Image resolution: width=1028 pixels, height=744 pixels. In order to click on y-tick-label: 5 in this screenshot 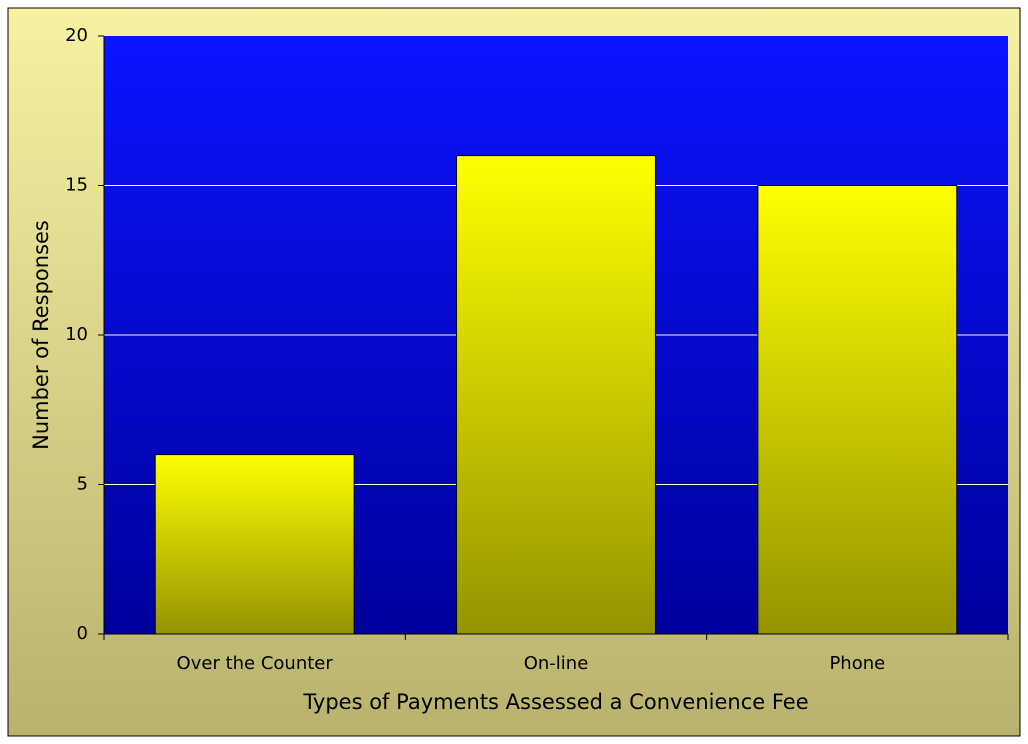, I will do `click(82, 484)`.